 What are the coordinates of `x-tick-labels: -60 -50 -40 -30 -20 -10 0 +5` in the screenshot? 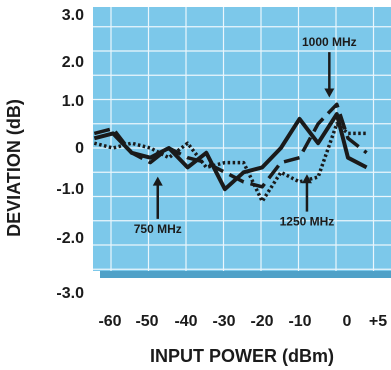 It's located at (242, 321).